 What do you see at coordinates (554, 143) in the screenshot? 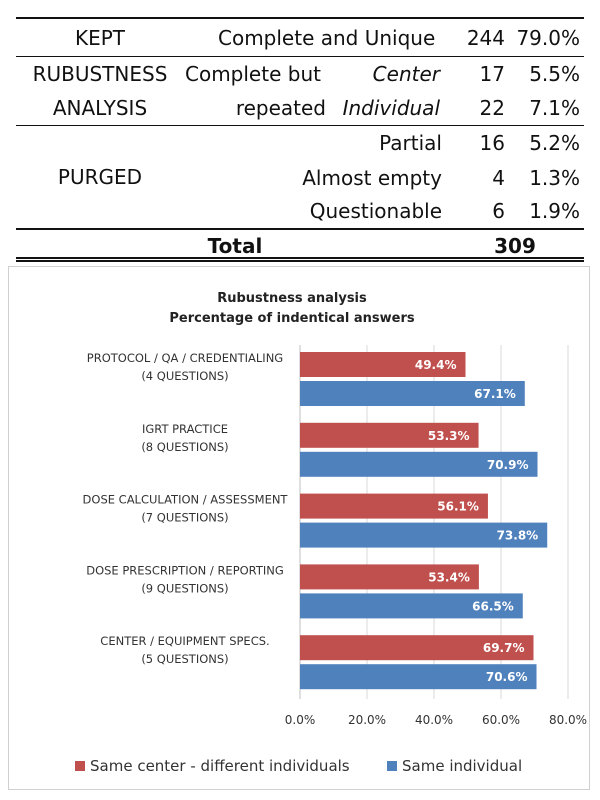
I see `purged-pct-partial: 5.2%` at bounding box center [554, 143].